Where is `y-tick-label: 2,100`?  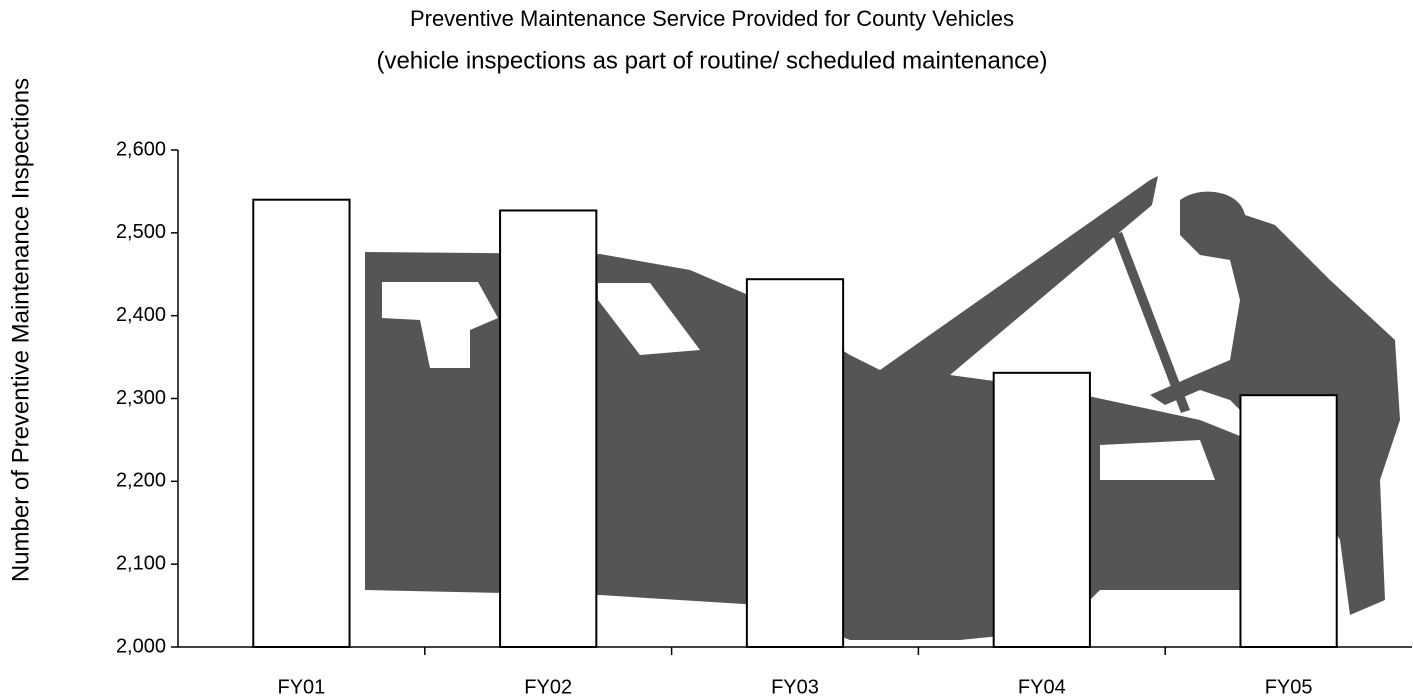
y-tick-label: 2,100 is located at coordinates (141, 563).